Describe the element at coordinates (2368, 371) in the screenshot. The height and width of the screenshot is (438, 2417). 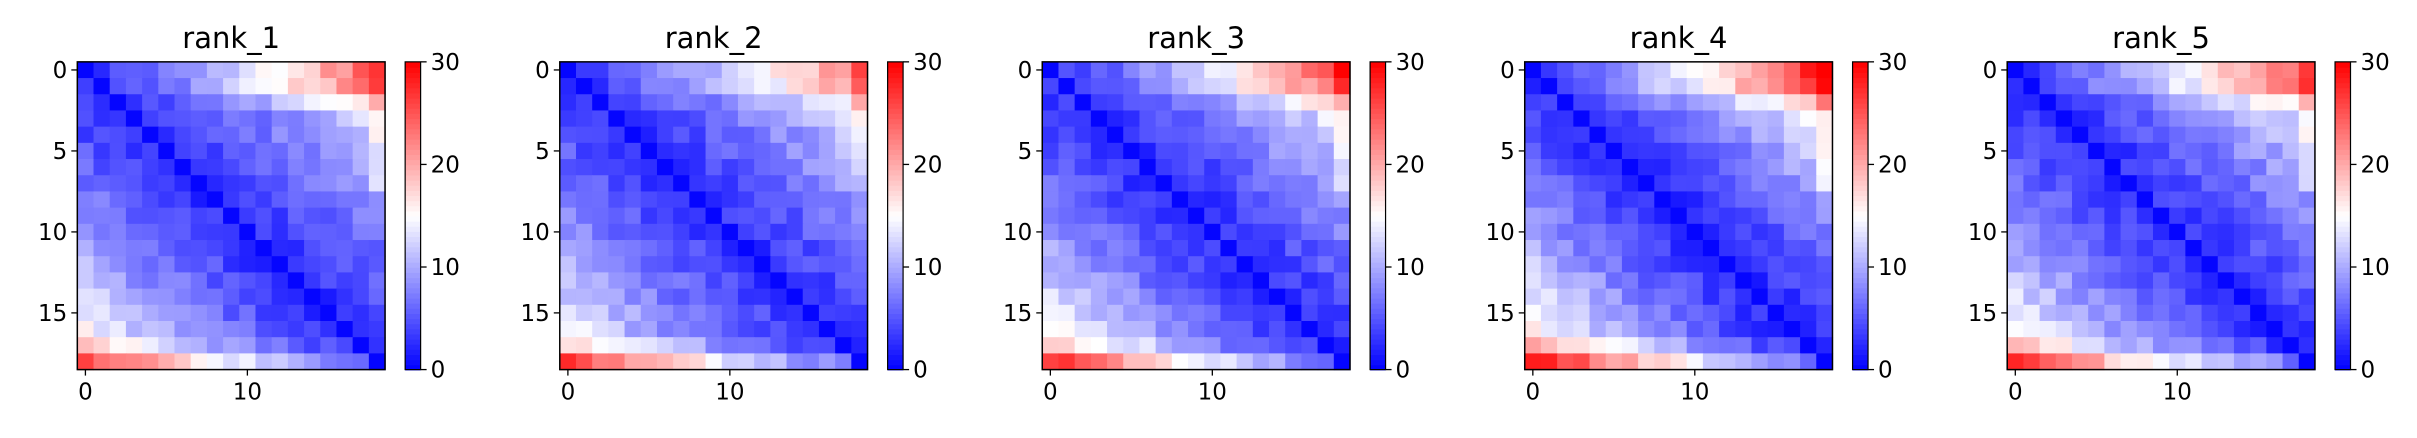
I see `colorbar-tick-label: 0` at that location.